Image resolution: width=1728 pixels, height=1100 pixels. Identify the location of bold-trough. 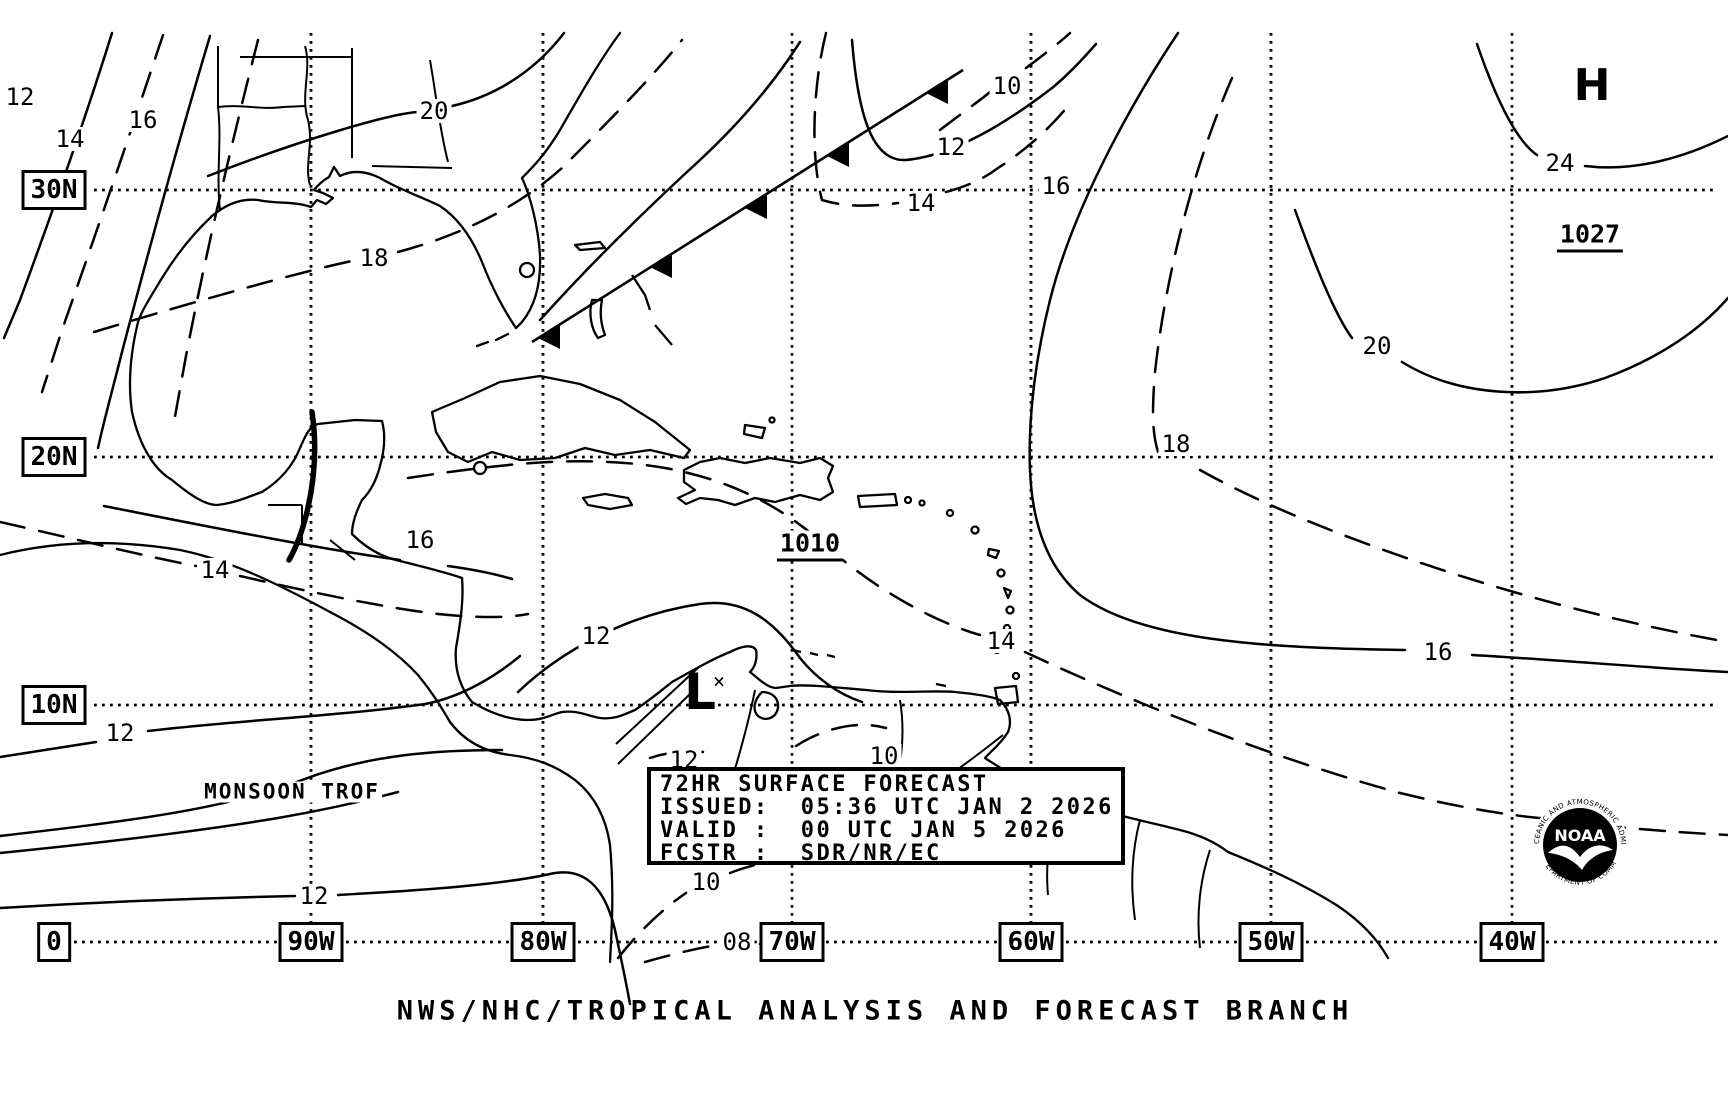
(302, 486).